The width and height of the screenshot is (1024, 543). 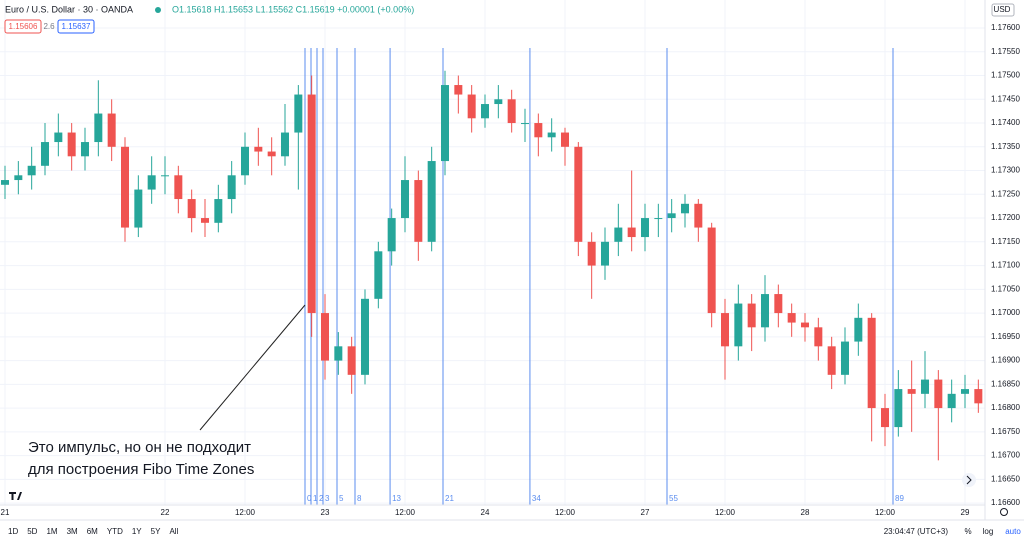 I want to click on range-button: 5D, so click(x=32, y=531).